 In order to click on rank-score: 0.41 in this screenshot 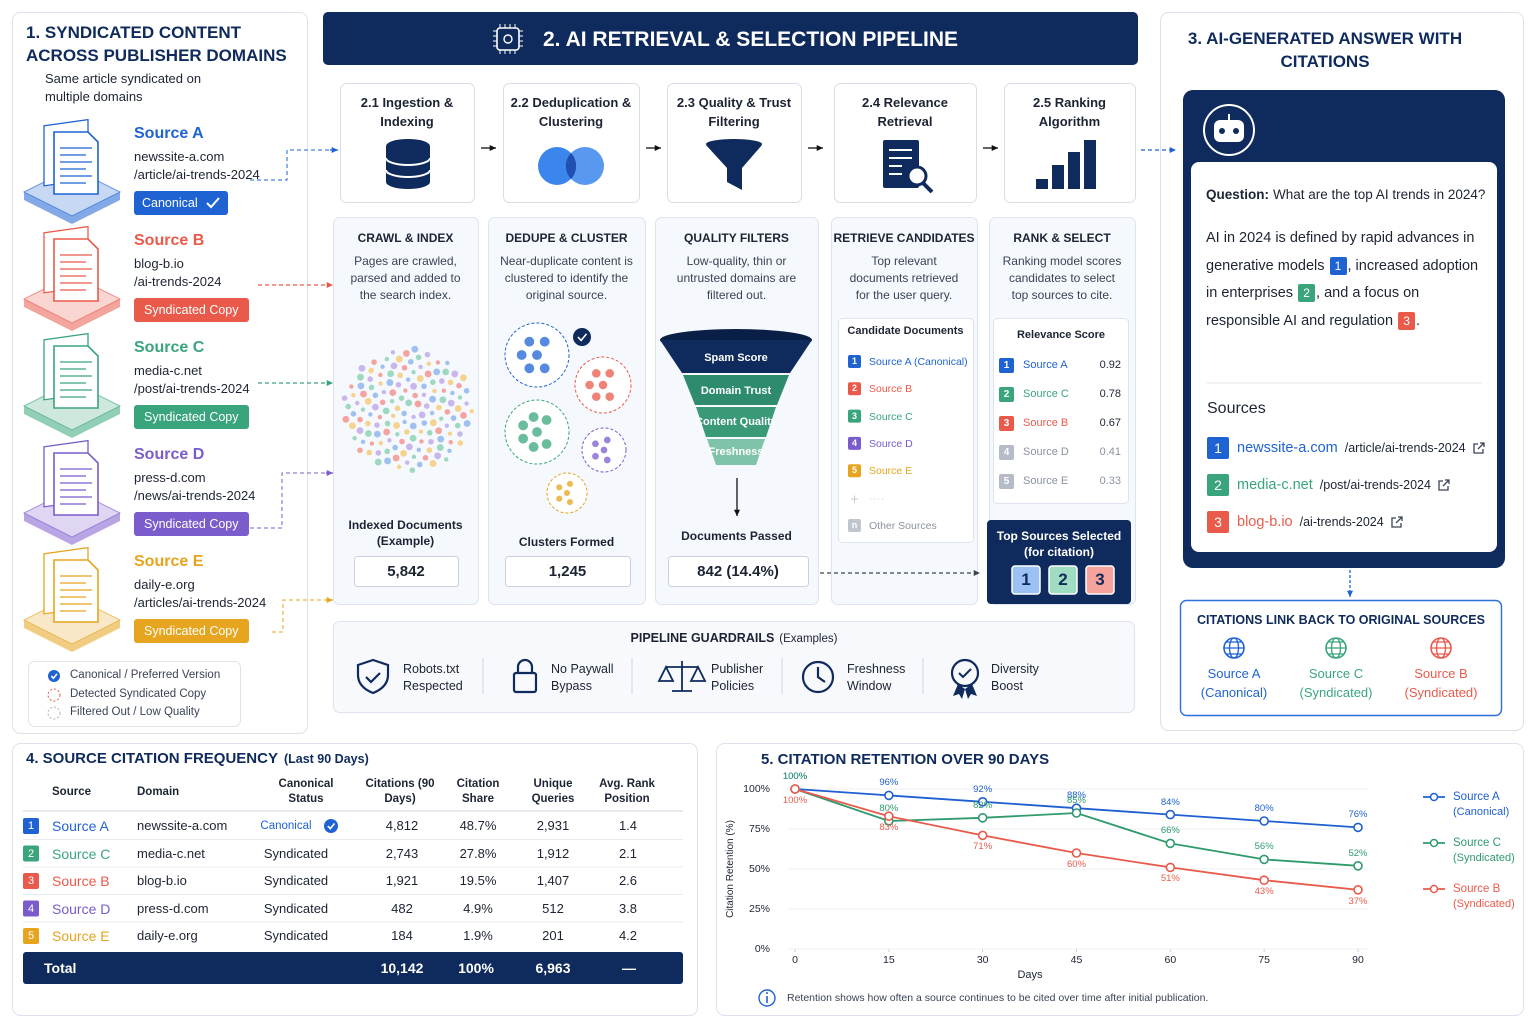, I will do `click(1110, 452)`.